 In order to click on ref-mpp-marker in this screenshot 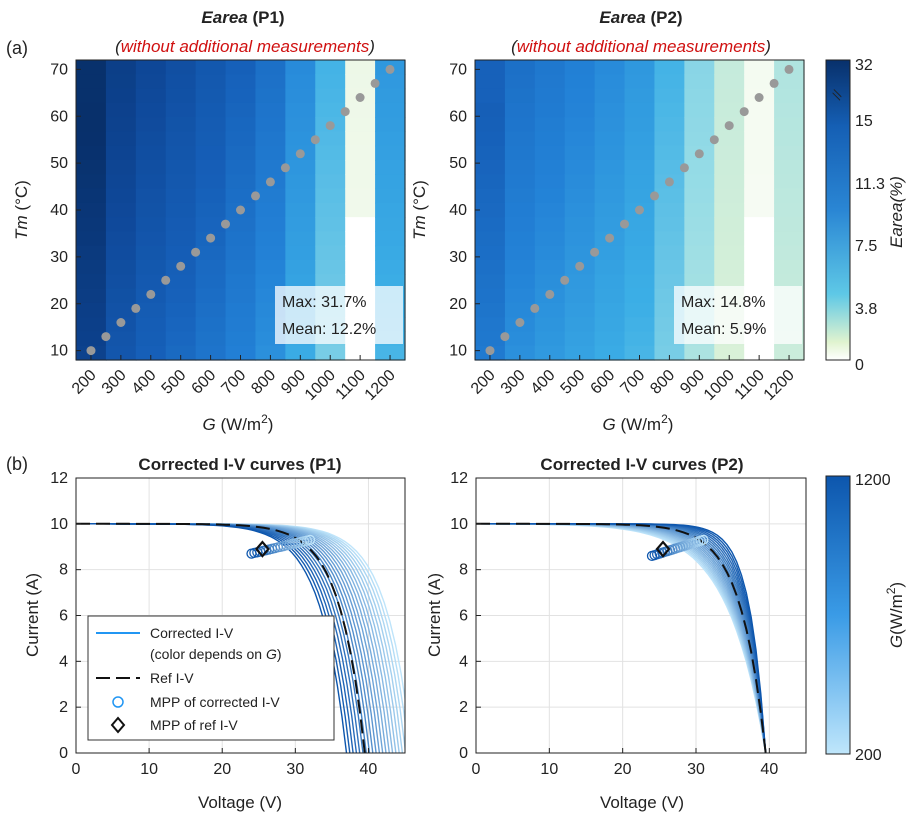, I will do `click(262, 549)`.